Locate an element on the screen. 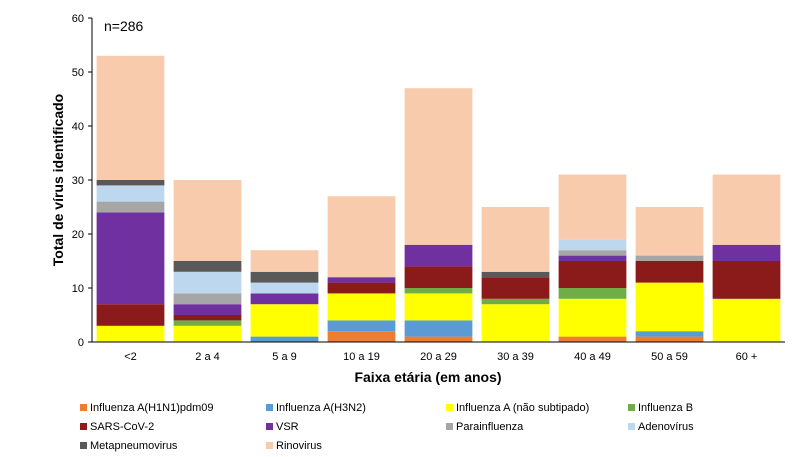  legend-label: Parainfluenza is located at coordinates (490, 427).